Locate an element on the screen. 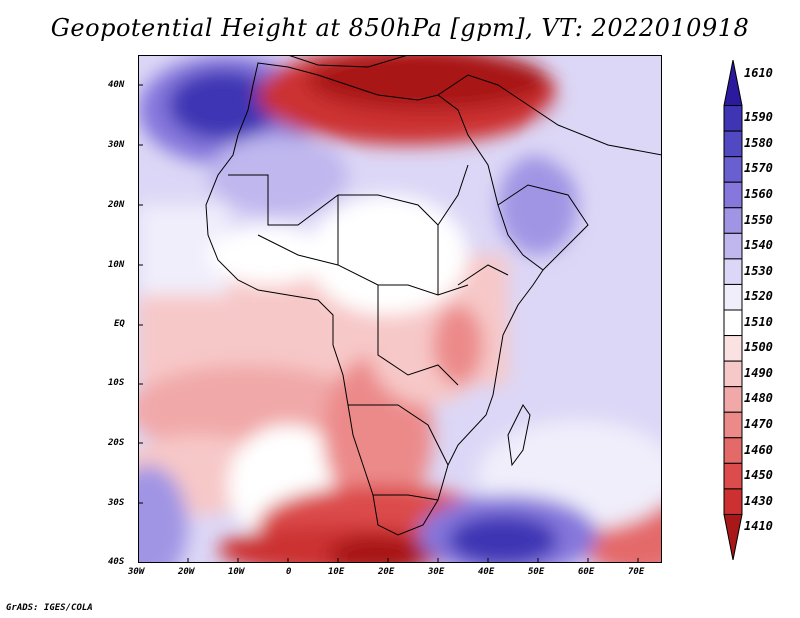 This screenshot has width=800, height=618. colorbar-level-label: 1490 is located at coordinates (758, 372).